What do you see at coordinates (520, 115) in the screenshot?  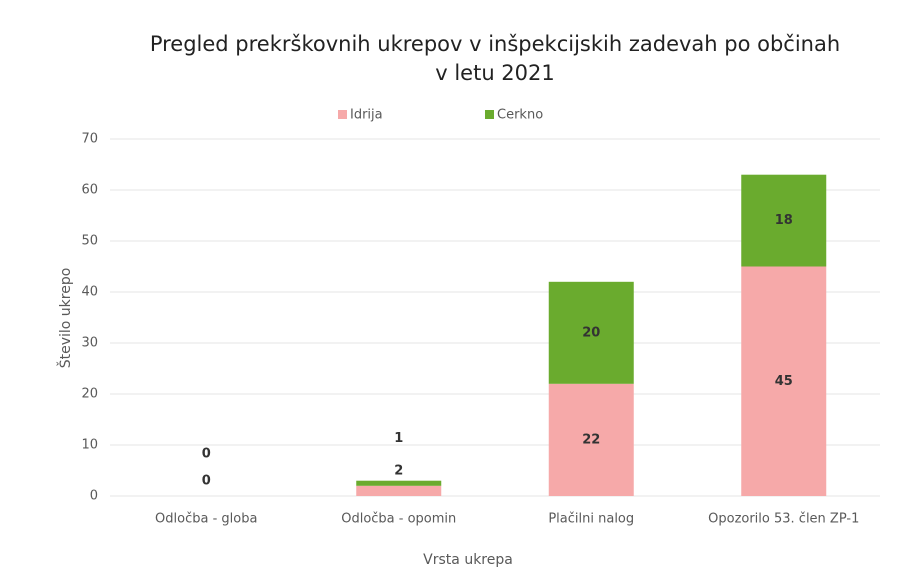 I see `legend-label: Cerkno` at bounding box center [520, 115].